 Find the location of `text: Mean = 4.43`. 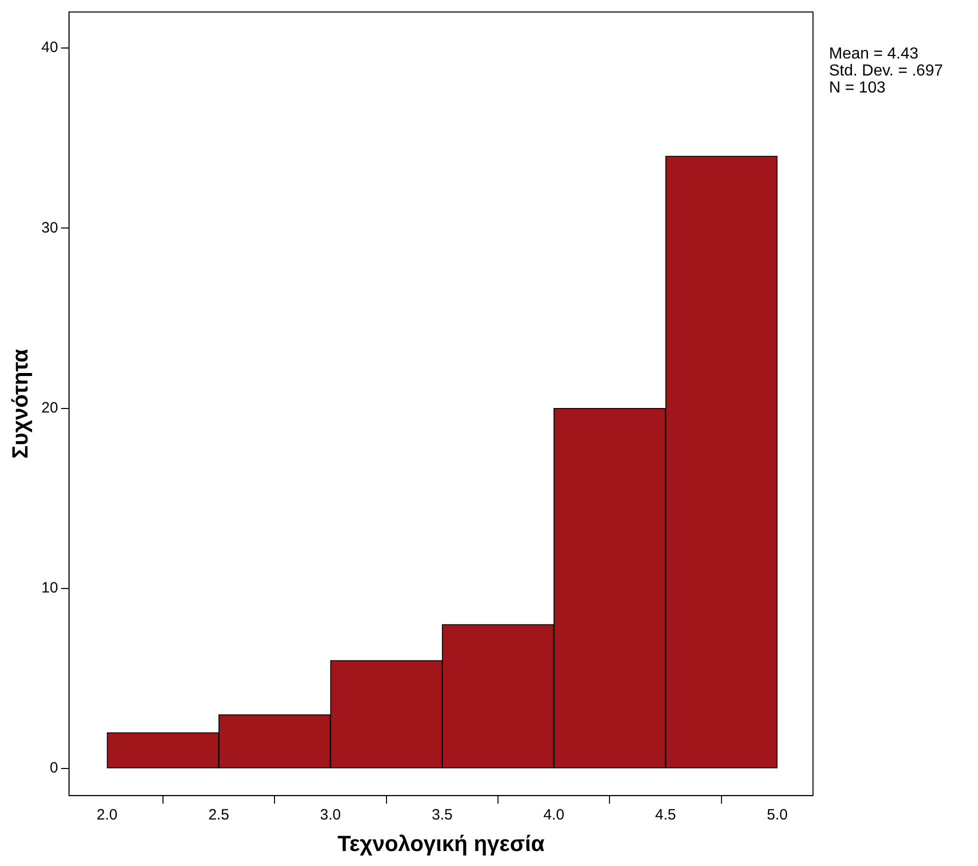

text: Mean = 4.43 is located at coordinates (873, 53).